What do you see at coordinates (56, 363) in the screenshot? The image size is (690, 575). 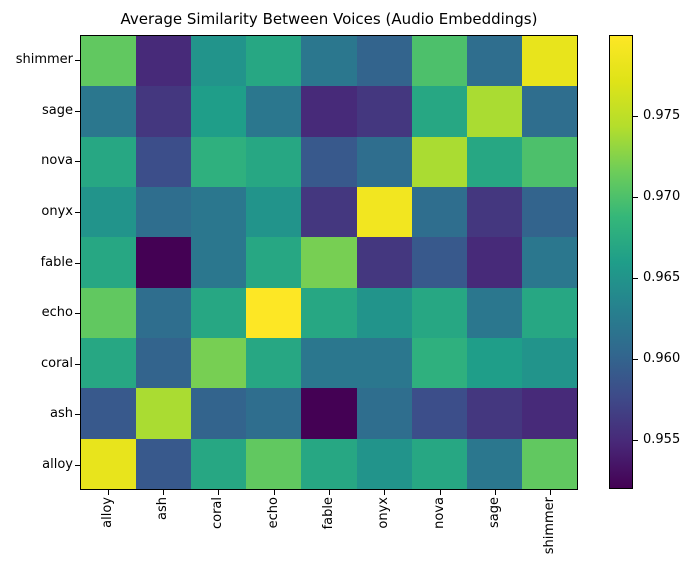 I see `y-tick-label-coral: coral` at bounding box center [56, 363].